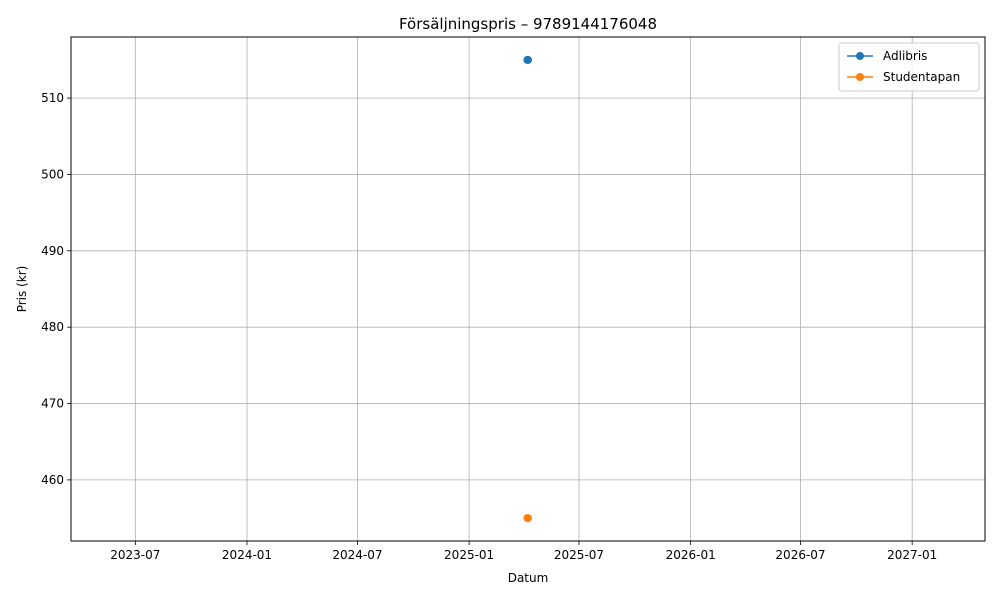  I want to click on y-axis-label: Pris (kr), so click(22, 289).